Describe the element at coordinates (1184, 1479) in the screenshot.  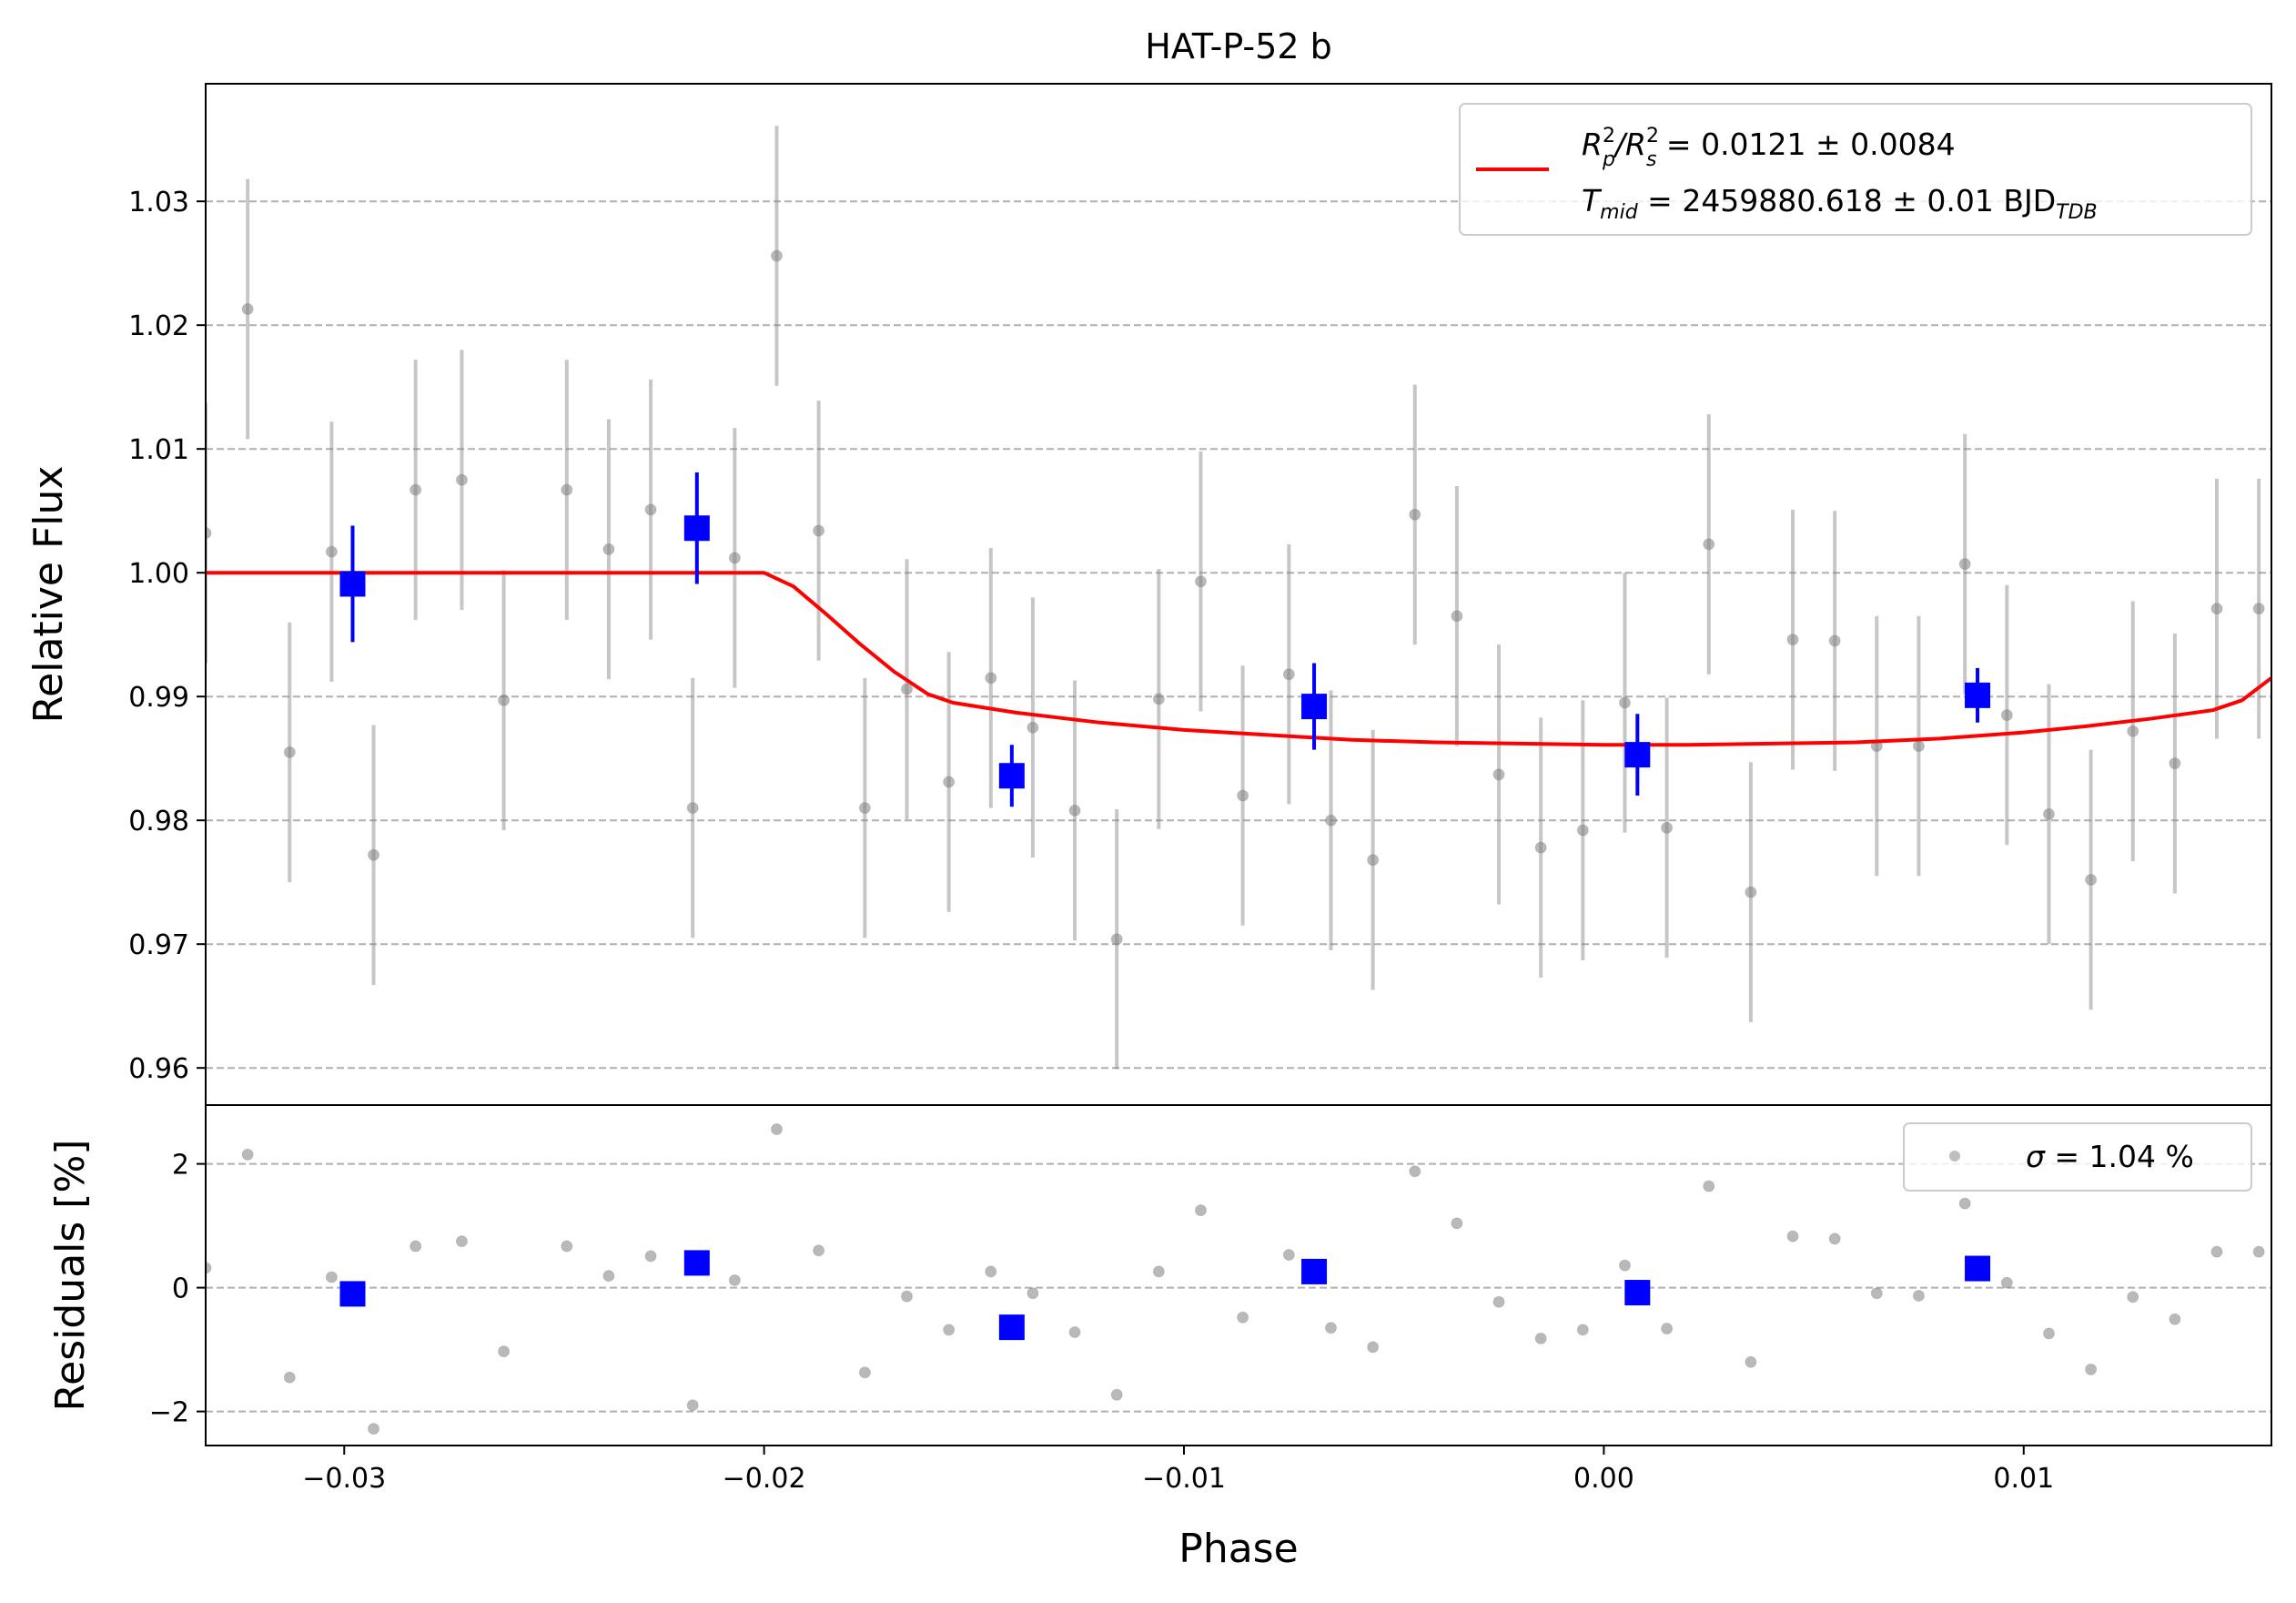
I see `x-tick-label: −0.01` at that location.